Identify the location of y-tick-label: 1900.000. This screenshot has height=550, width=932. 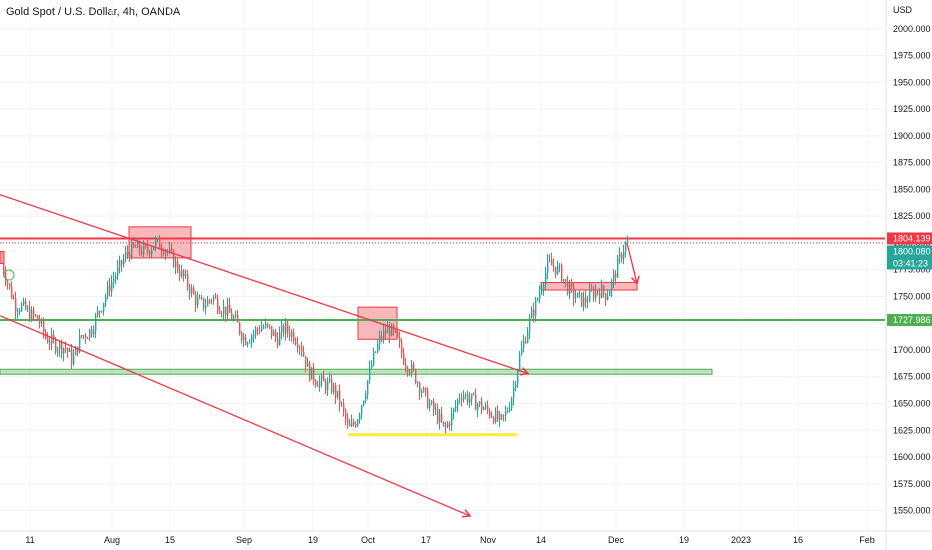
(912, 136).